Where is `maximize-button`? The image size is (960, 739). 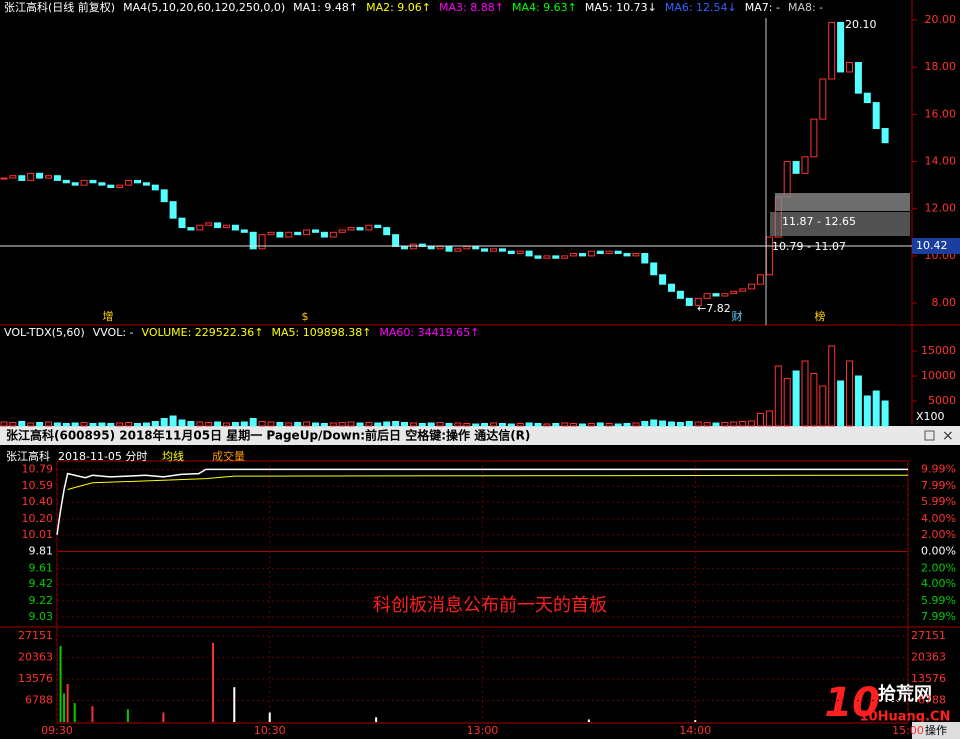 maximize-button is located at coordinates (929, 435).